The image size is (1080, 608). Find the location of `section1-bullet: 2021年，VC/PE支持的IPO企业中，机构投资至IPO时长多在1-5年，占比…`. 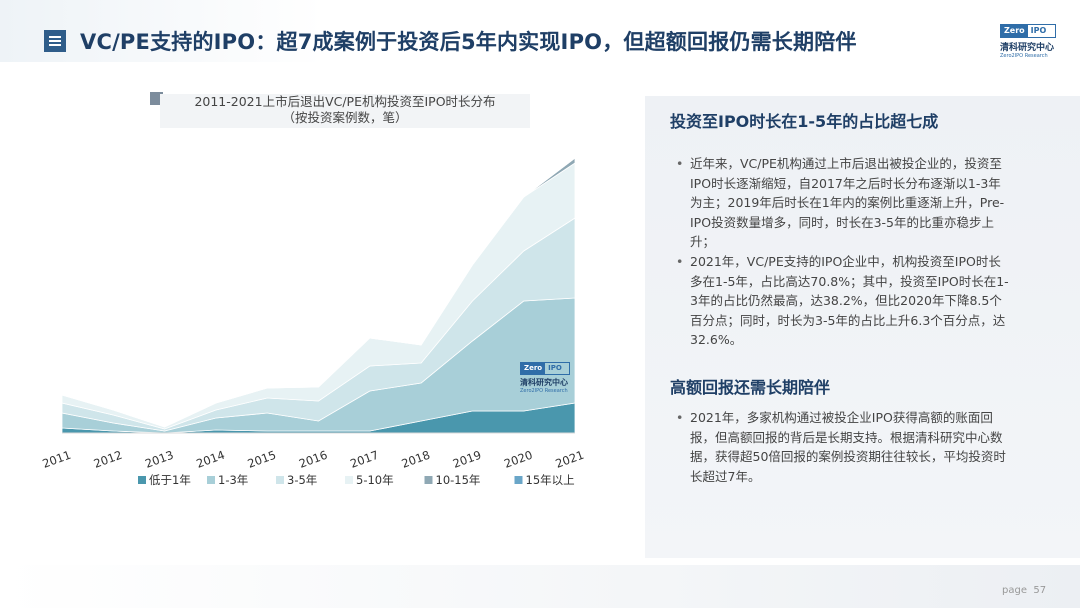

section1-bullet: 2021年，VC/PE支持的IPO企业中，机构投资至IPO时长多在1-5年，占比… is located at coordinates (843, 301).